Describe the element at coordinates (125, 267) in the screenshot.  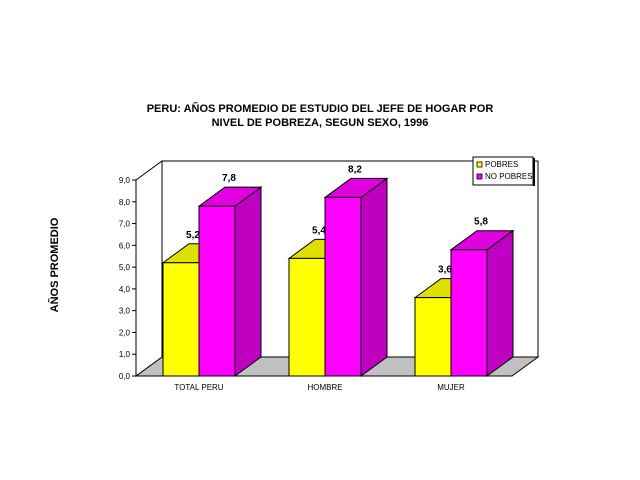
I see `y-tick-label: 5,0` at that location.